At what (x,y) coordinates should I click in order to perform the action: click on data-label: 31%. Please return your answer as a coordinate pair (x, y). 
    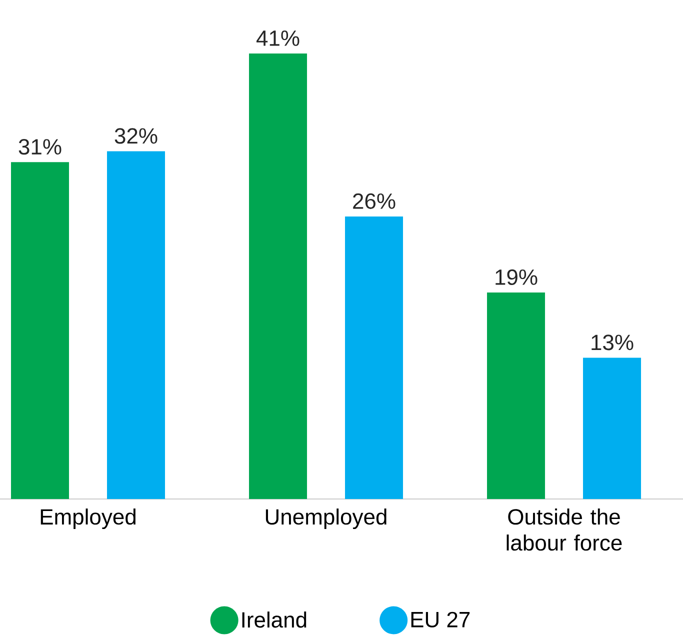
    Looking at the image, I should click on (40, 147).